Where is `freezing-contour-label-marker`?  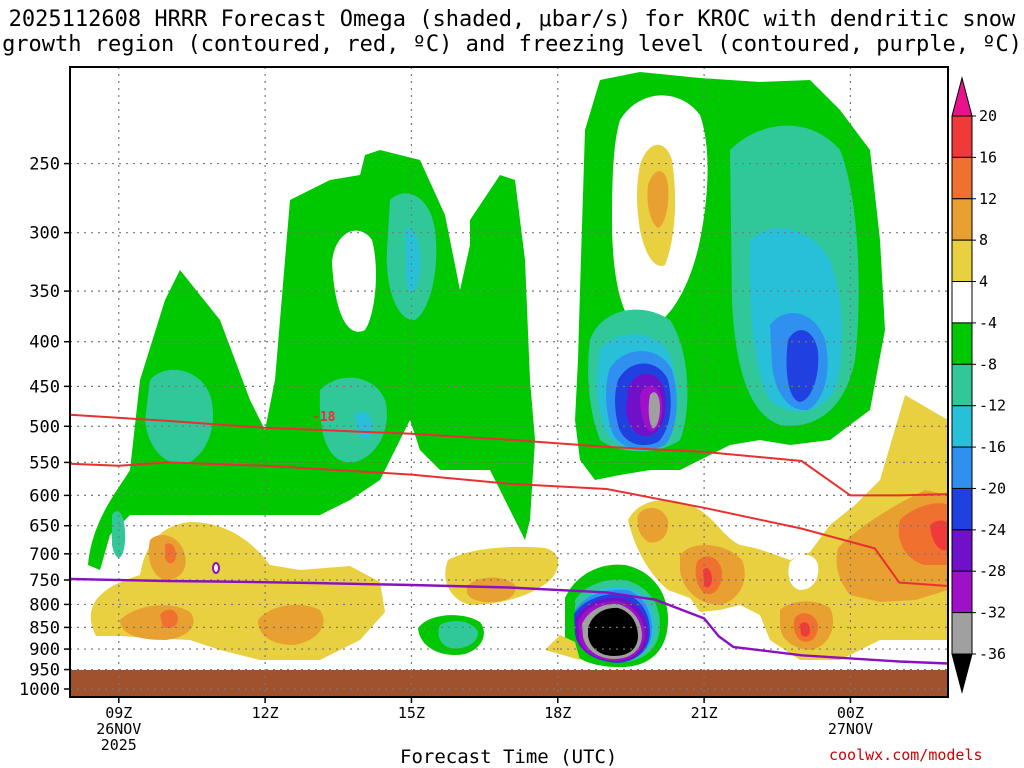 freezing-contour-label-marker is located at coordinates (216, 568).